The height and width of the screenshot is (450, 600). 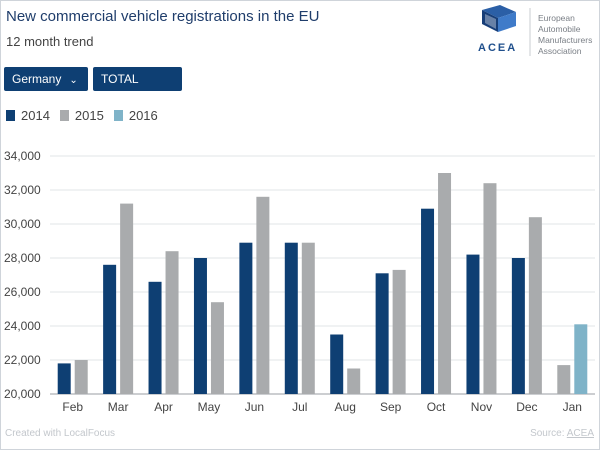 What do you see at coordinates (35, 115) in the screenshot?
I see `legend-label: 2014` at bounding box center [35, 115].